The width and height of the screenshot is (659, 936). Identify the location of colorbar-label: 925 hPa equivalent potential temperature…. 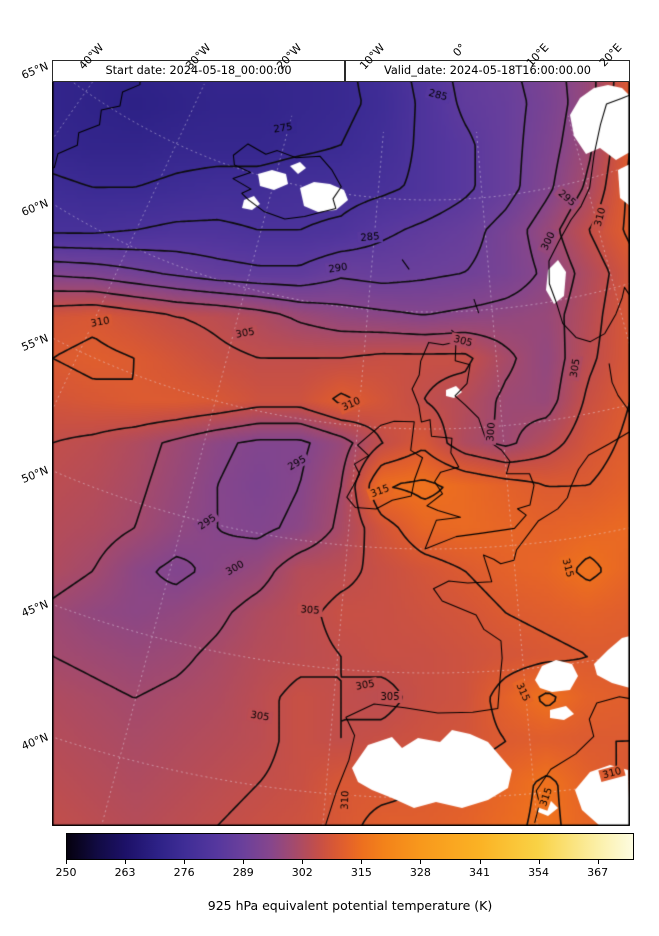
(350, 905).